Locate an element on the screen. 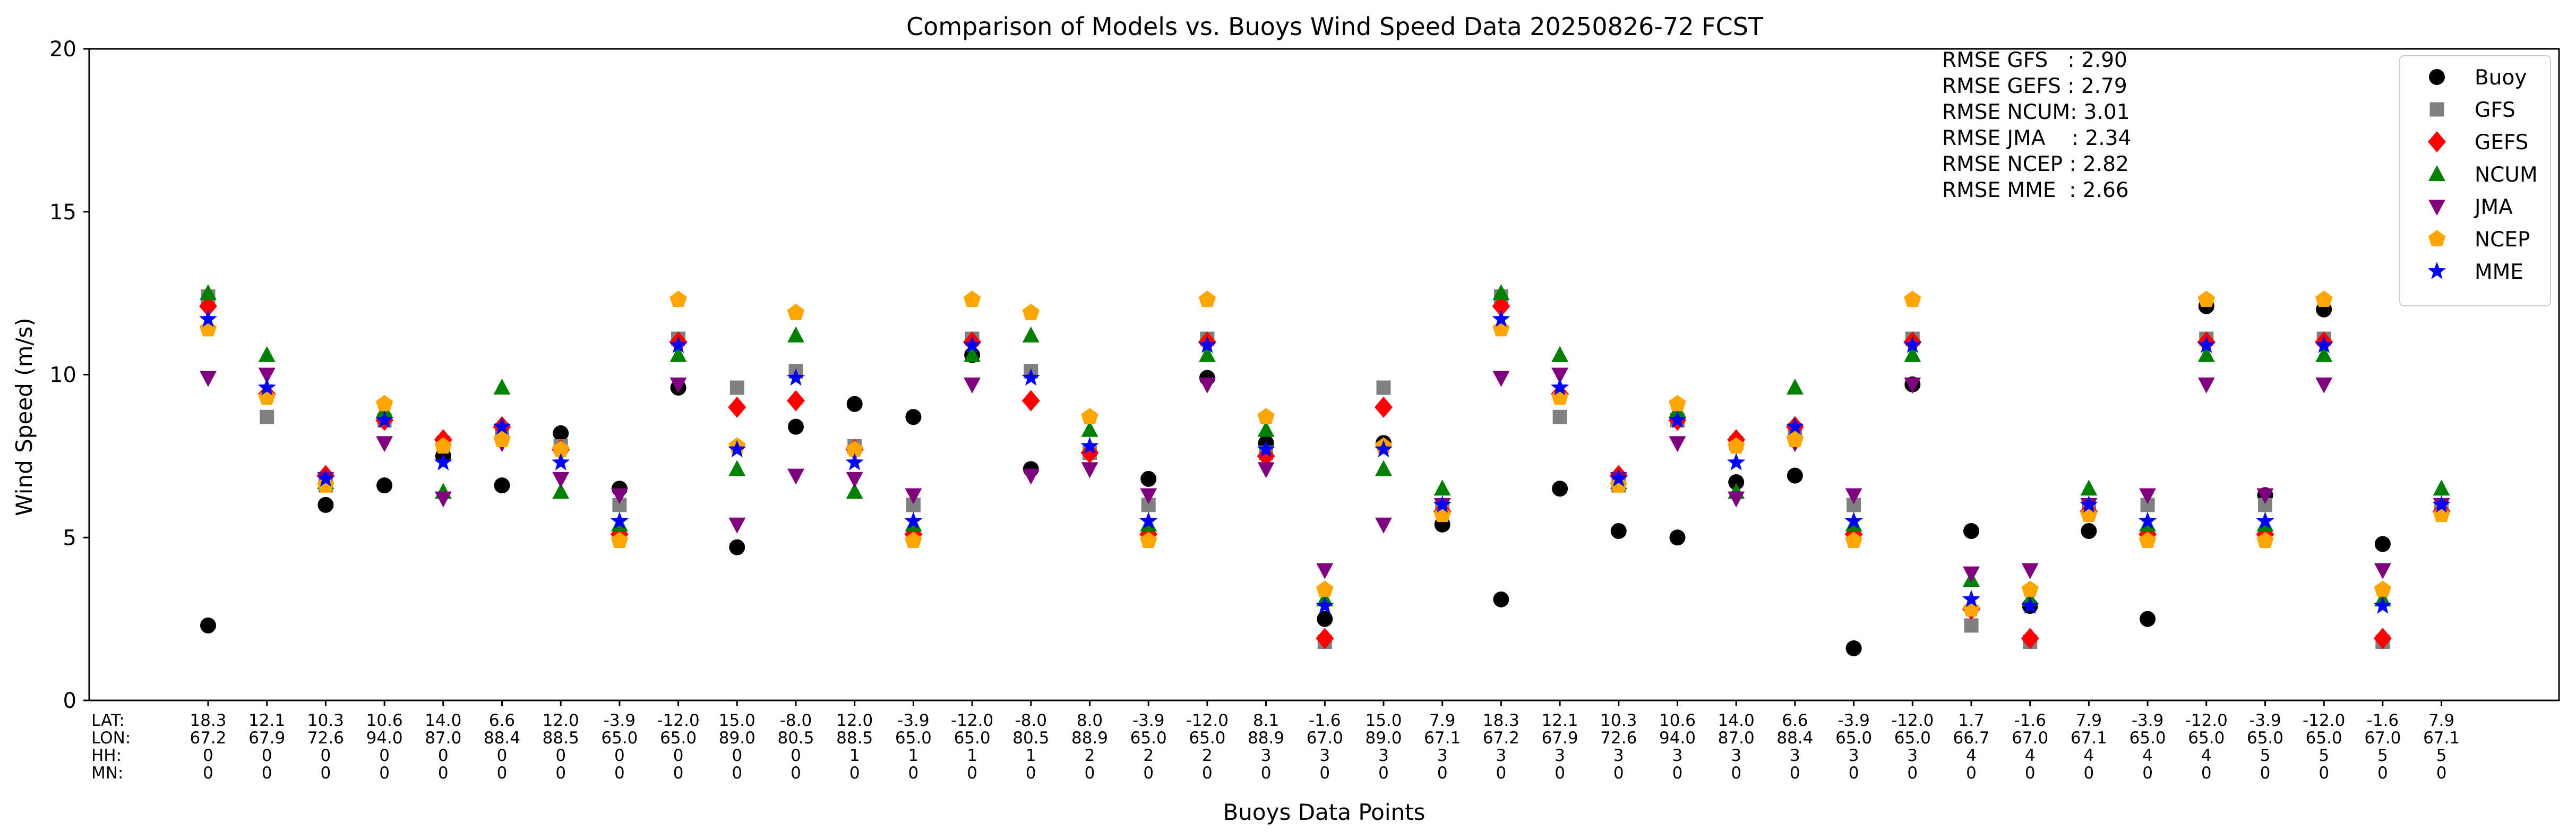 Image resolution: width=2576 pixels, height=839 pixels. x-tick-lat-label: -8.0 is located at coordinates (1031, 721).